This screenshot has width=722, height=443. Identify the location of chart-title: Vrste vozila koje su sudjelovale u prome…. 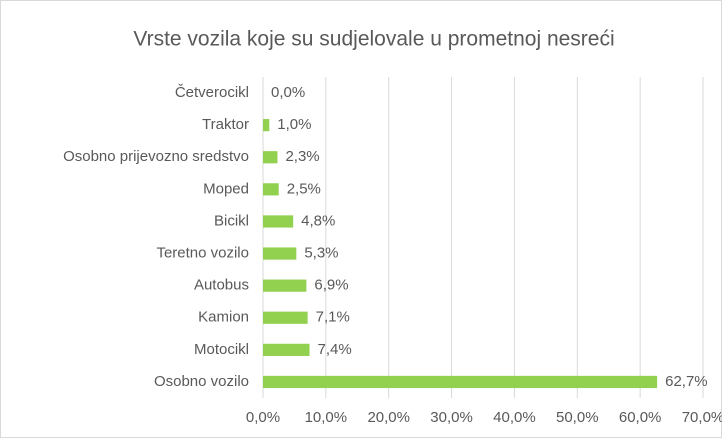
(373, 39).